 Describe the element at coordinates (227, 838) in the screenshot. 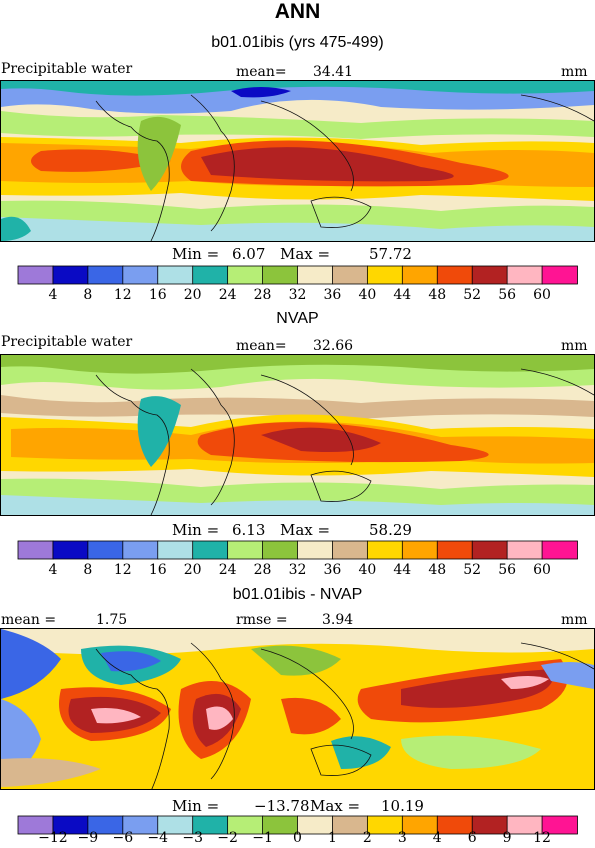

I see `colorbar-tick-label: −2` at that location.